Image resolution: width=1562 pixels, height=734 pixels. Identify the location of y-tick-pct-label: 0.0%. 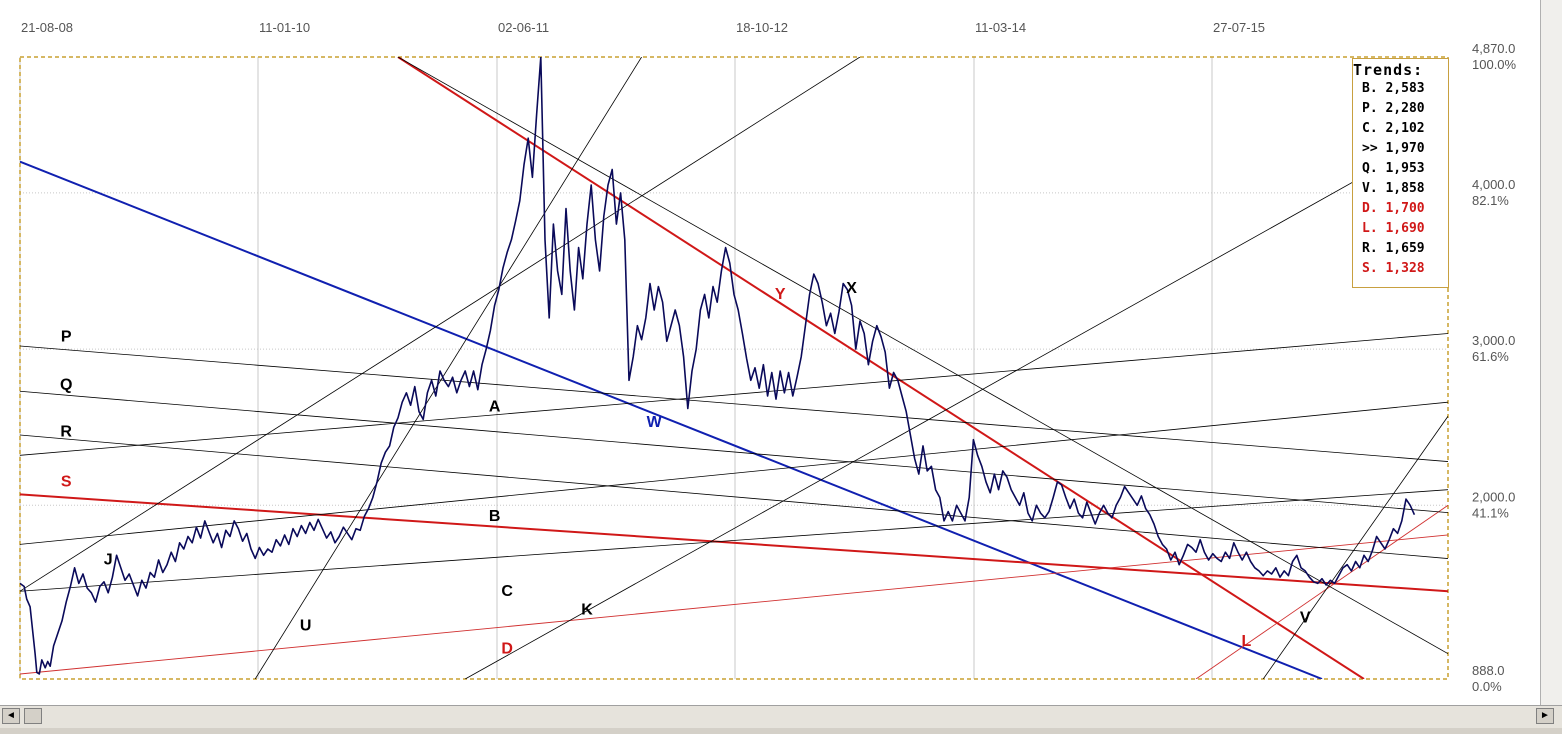
(1487, 686).